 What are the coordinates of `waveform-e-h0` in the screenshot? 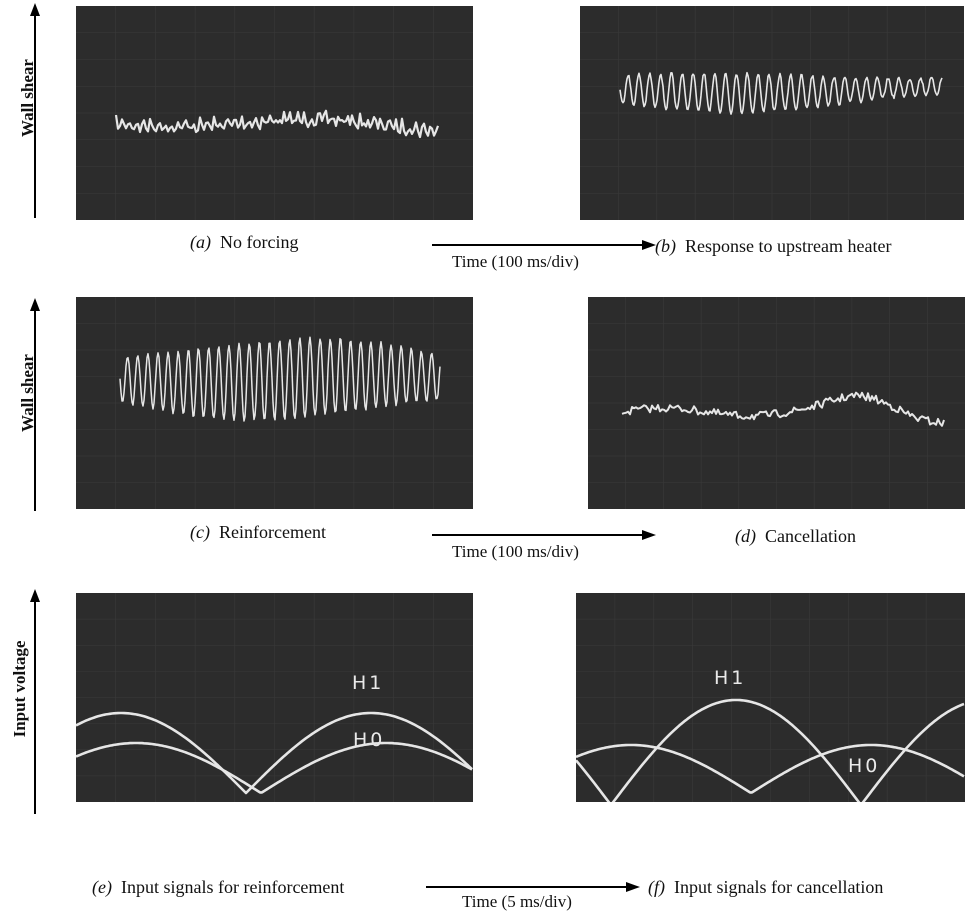 It's located at (274, 767).